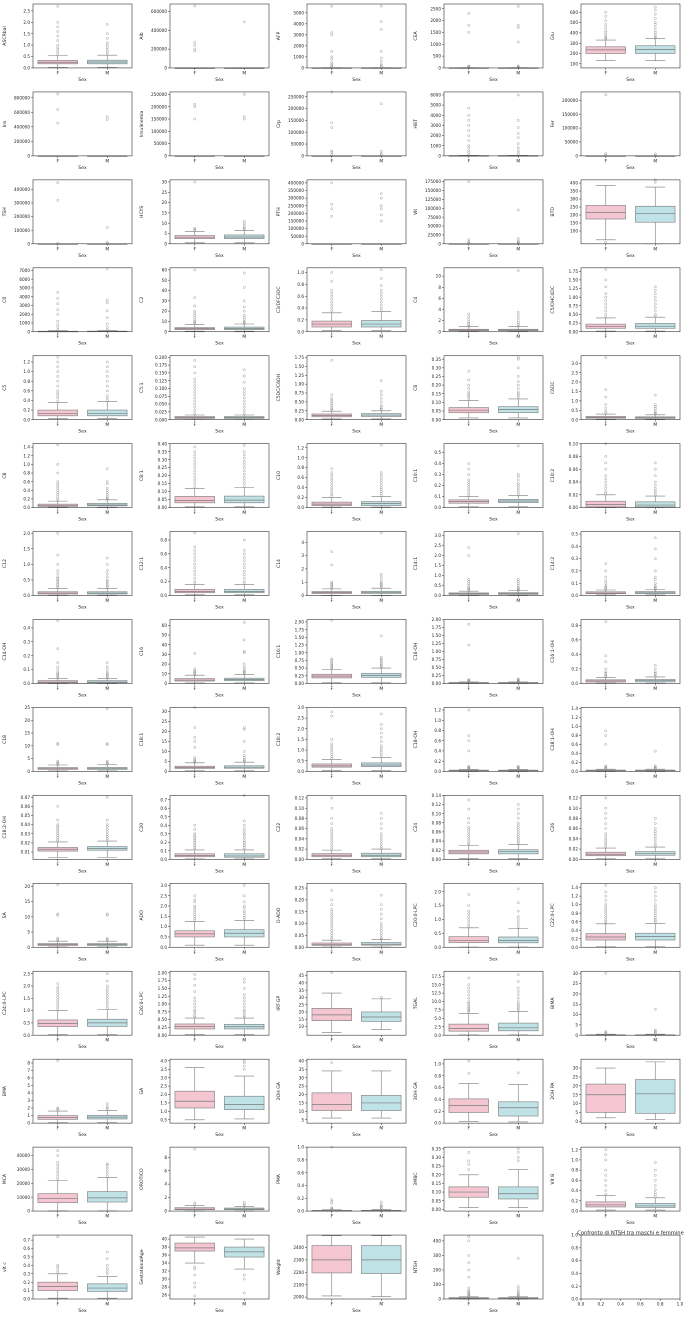 This screenshot has width=685, height=1319. Describe the element at coordinates (28, 886) in the screenshot. I see `y-tick-label: 20` at that location.